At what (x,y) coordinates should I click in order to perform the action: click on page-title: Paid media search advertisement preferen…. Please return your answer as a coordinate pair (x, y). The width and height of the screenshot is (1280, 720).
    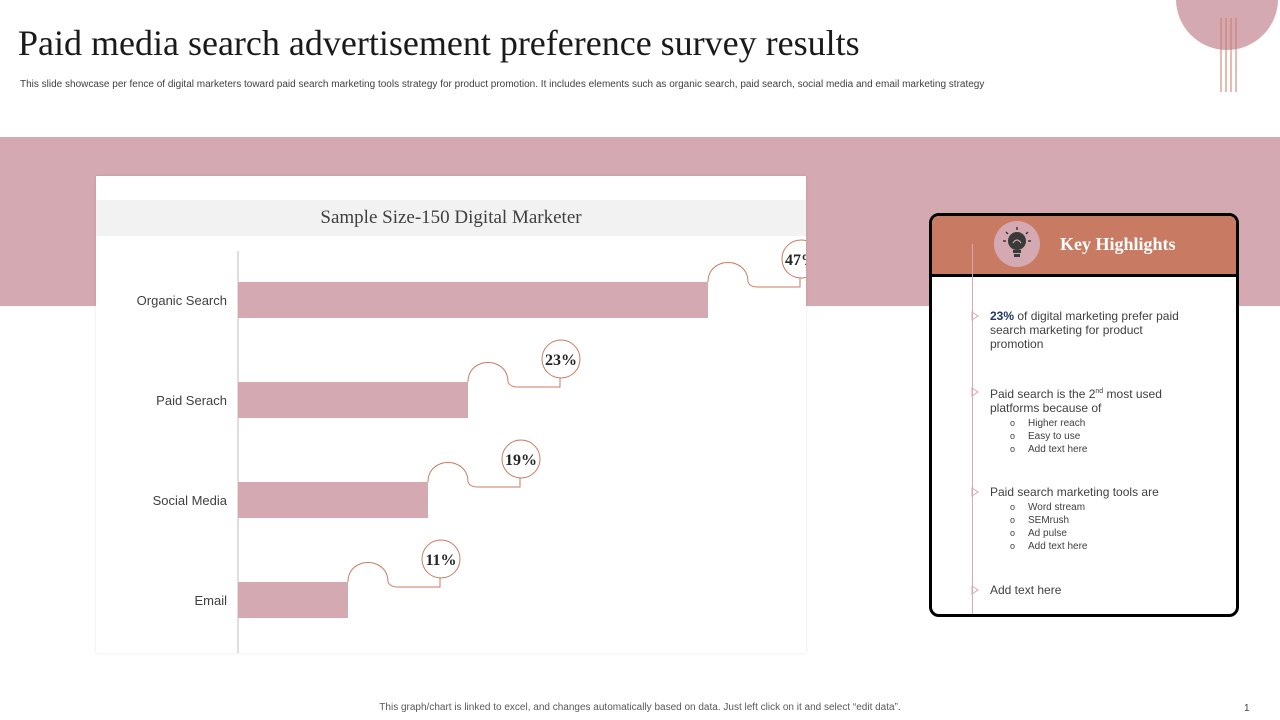
    Looking at the image, I should click on (439, 43).